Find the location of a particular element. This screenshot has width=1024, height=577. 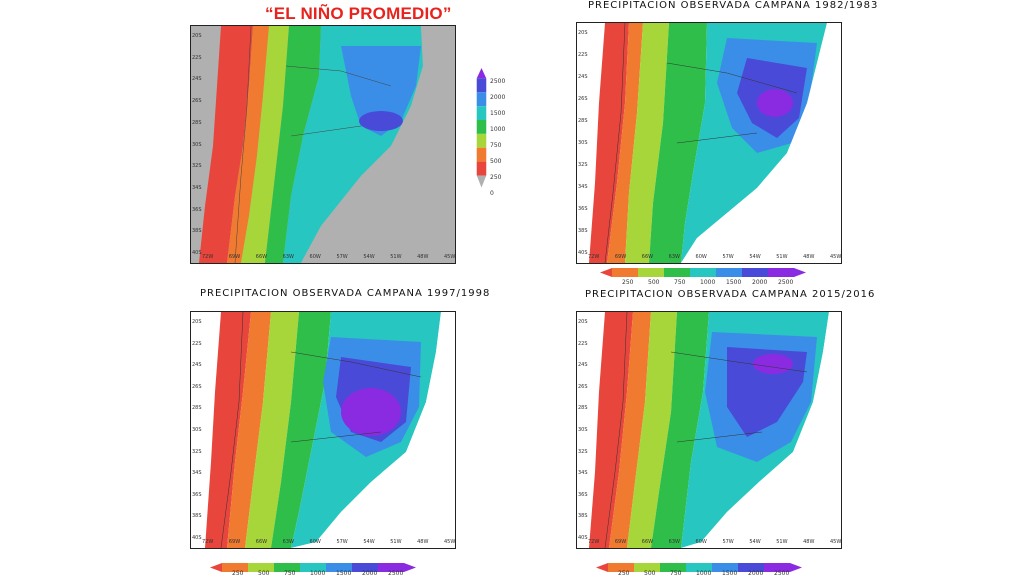

horizontal-colorbar-top is located at coordinates (703, 272).